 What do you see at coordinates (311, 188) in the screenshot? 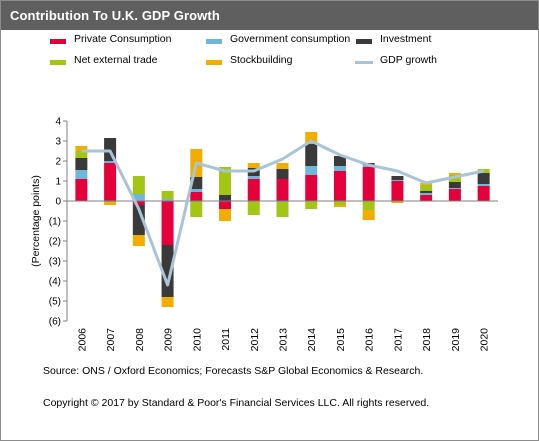
I see `bar-private-consumption-2014` at bounding box center [311, 188].